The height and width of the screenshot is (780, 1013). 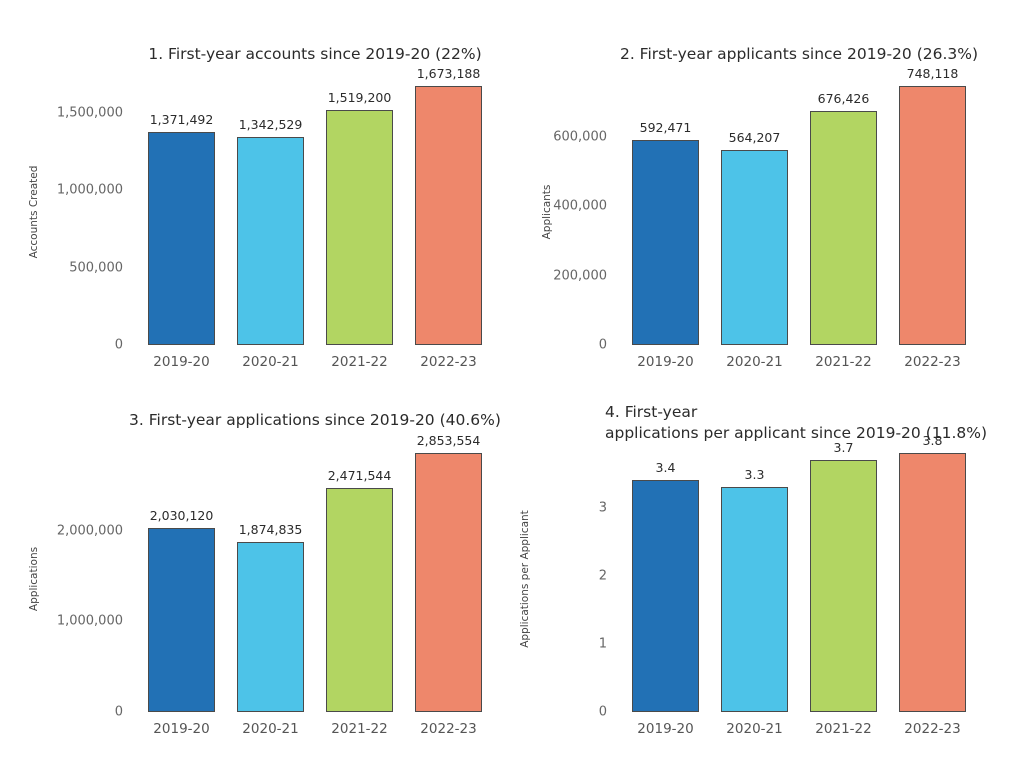 I want to click on bar-value-label: 1,874,835, so click(x=270, y=529).